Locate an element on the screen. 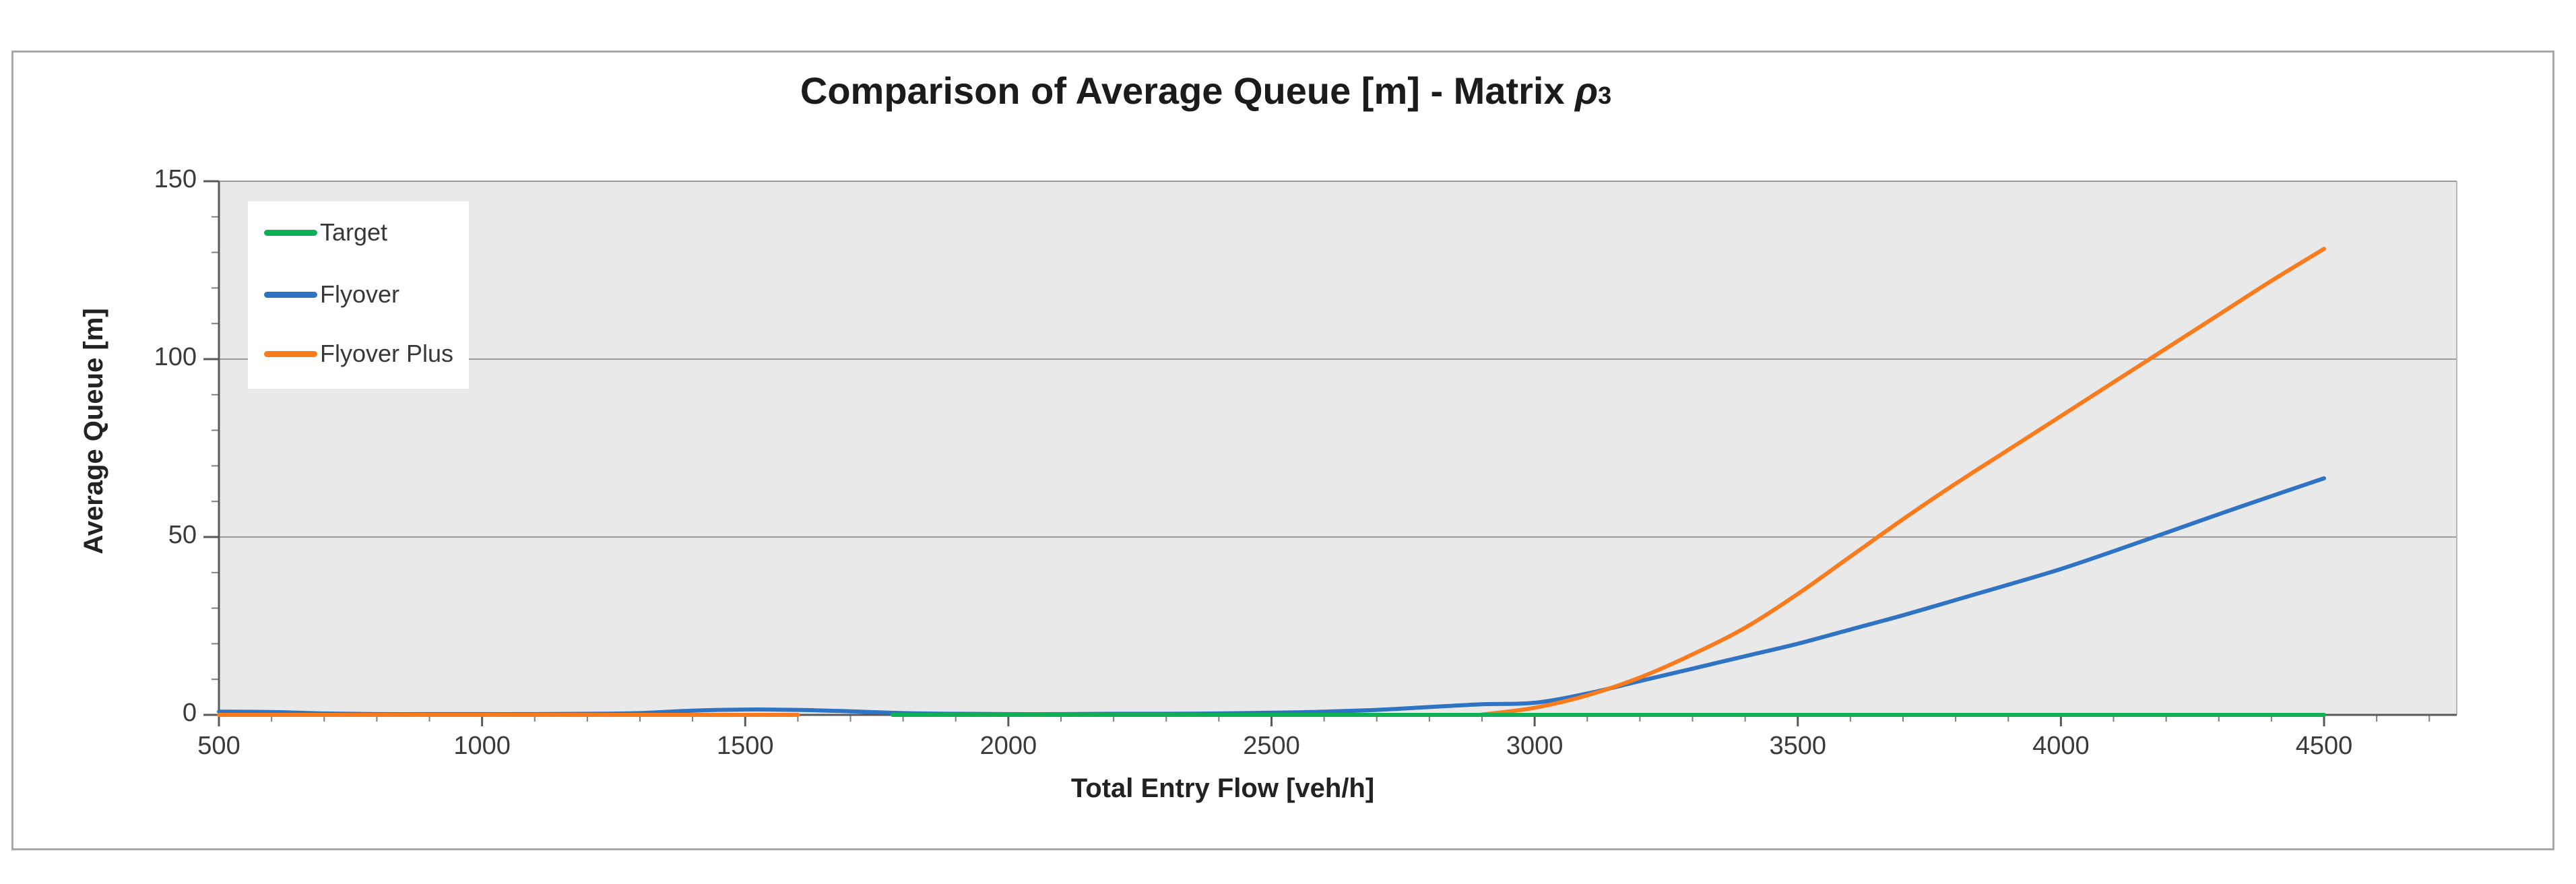 This screenshot has height=884, width=2576. y-axis-title: Average Queue [m] is located at coordinates (93, 432).